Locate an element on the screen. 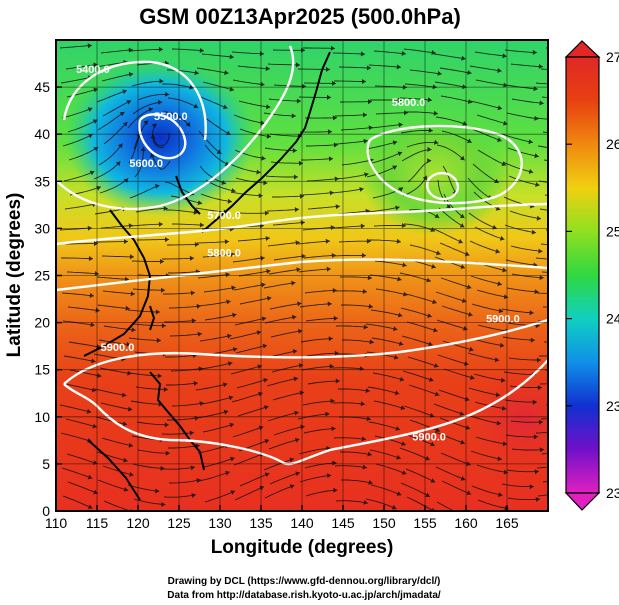 This screenshot has height=605, width=619. coastline-china is located at coordinates (117, 283).